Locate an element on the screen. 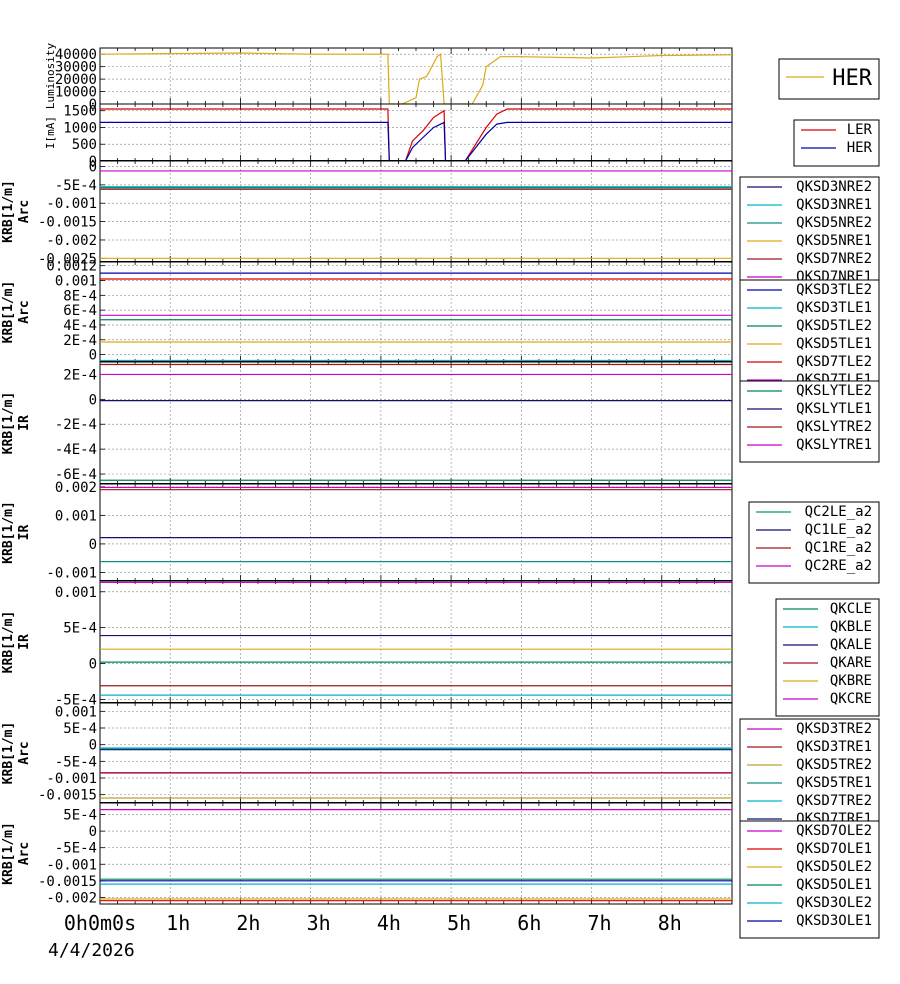  legend-label: QKSD7NRE2 is located at coordinates (834, 259).